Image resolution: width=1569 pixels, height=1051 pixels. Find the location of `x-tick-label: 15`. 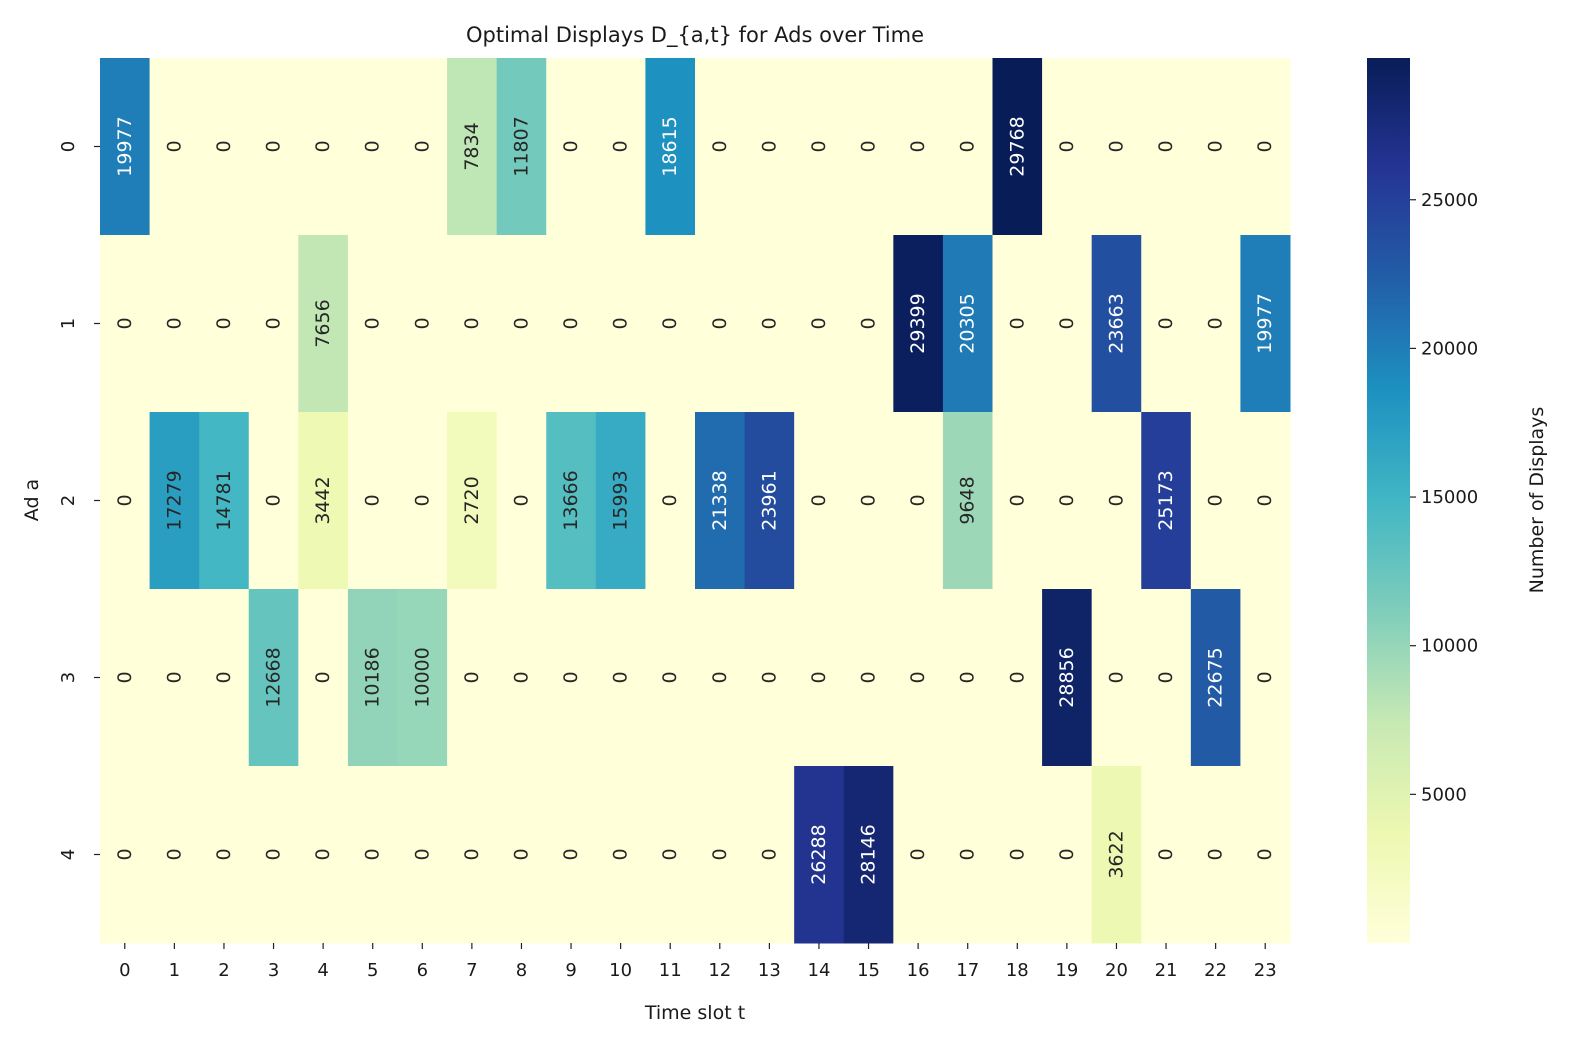

x-tick-label: 15 is located at coordinates (868, 970).